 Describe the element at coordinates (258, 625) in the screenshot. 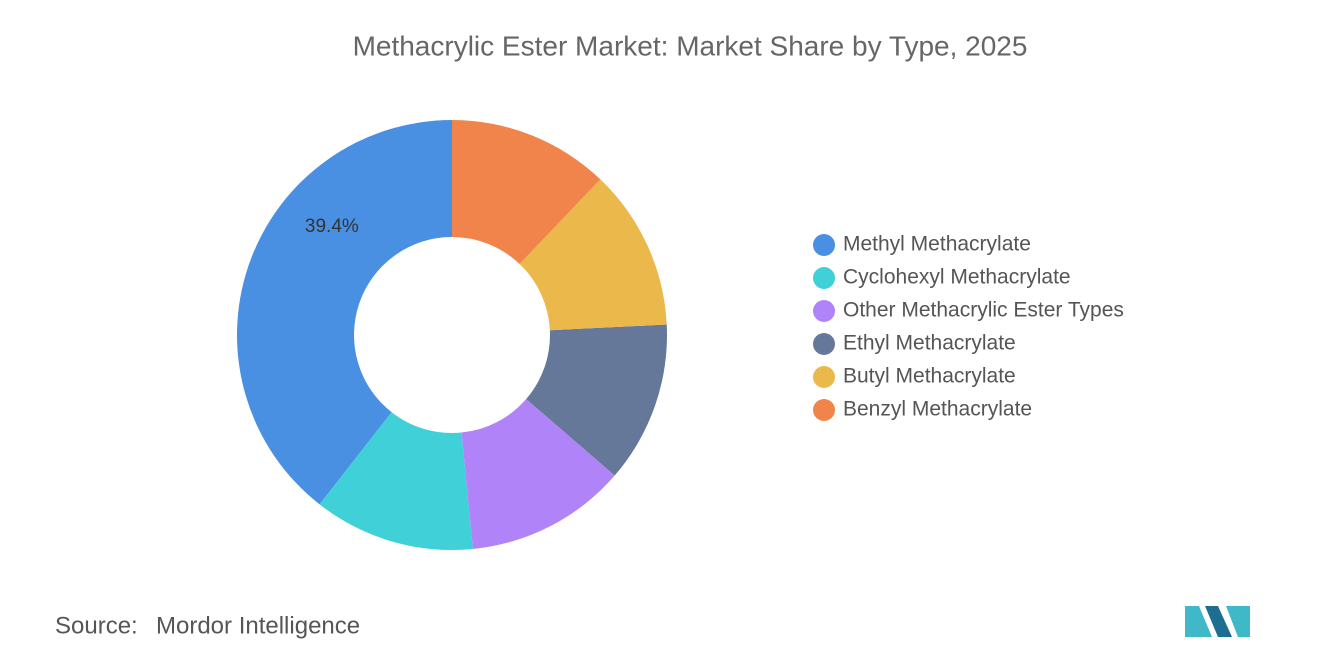

I see `source-text: Mordor Intelligence` at that location.